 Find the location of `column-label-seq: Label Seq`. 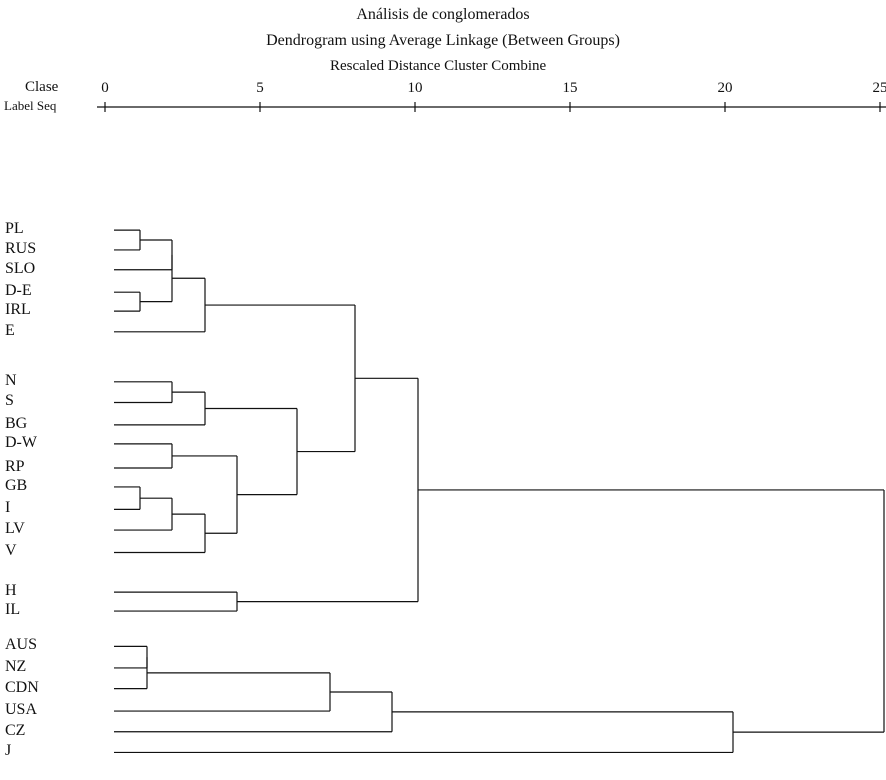

column-label-seq: Label Seq is located at coordinates (30, 105).